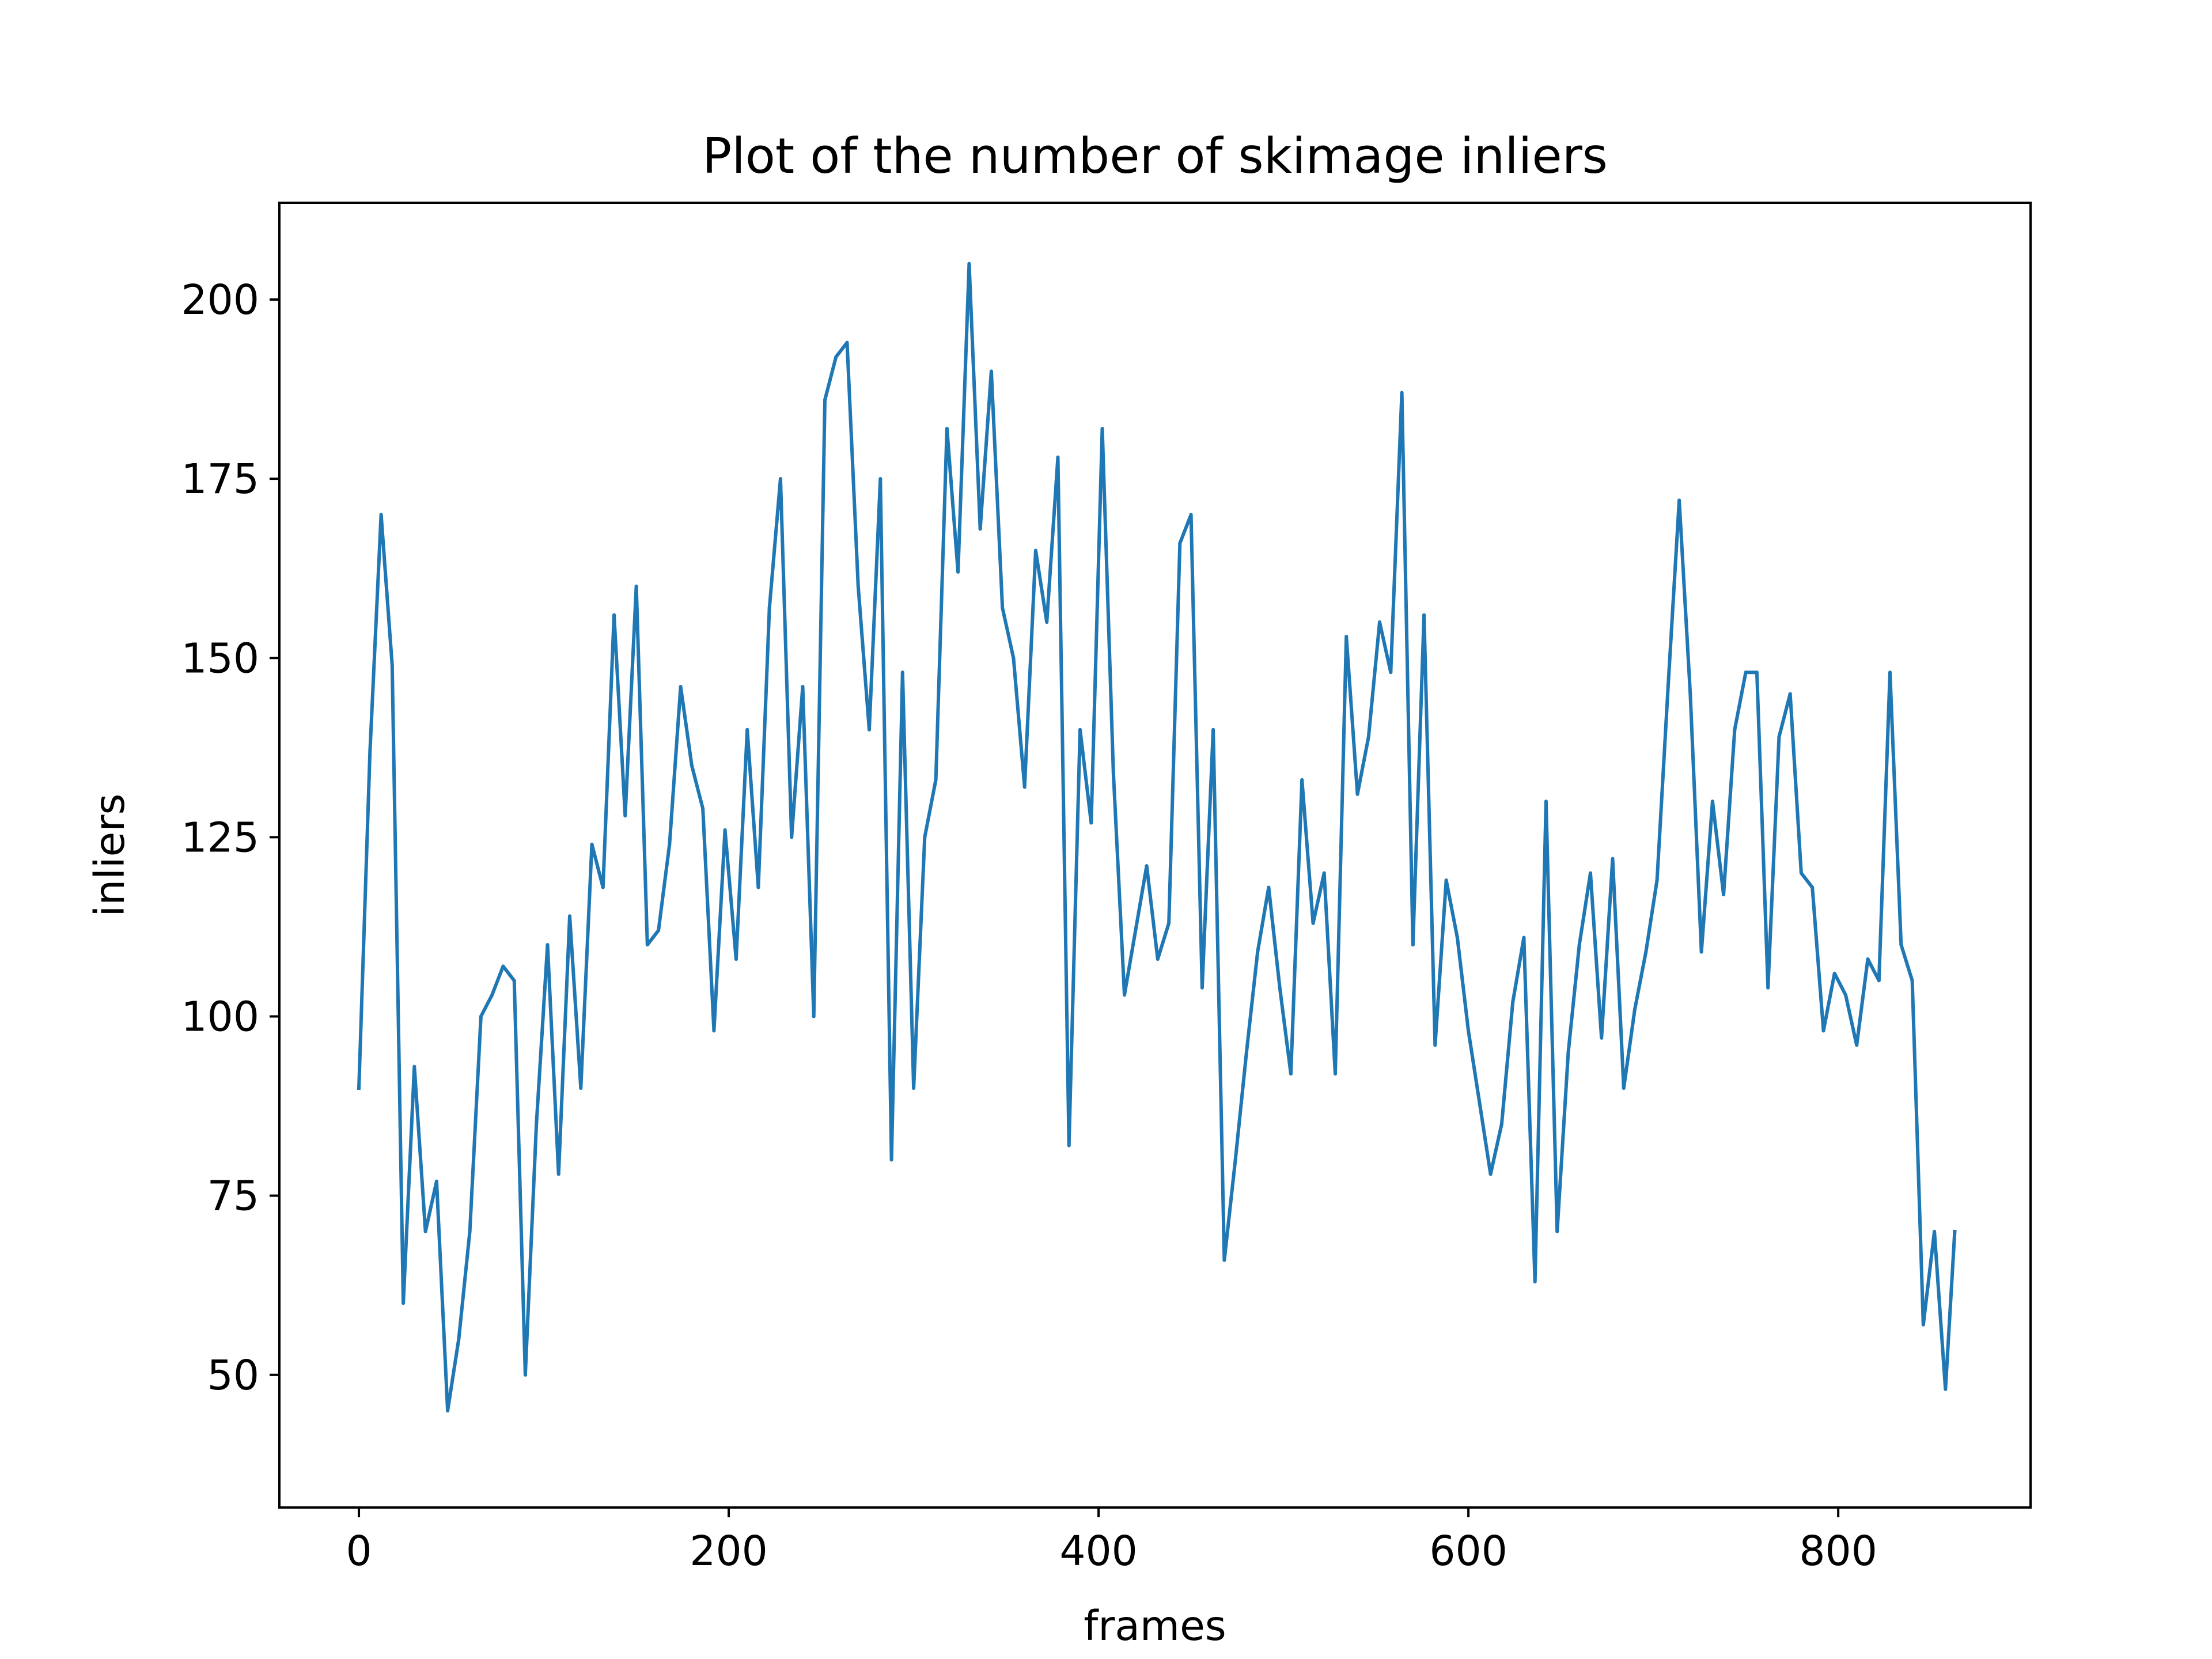  What do you see at coordinates (359, 1551) in the screenshot?
I see `x-tick-label: 0` at bounding box center [359, 1551].